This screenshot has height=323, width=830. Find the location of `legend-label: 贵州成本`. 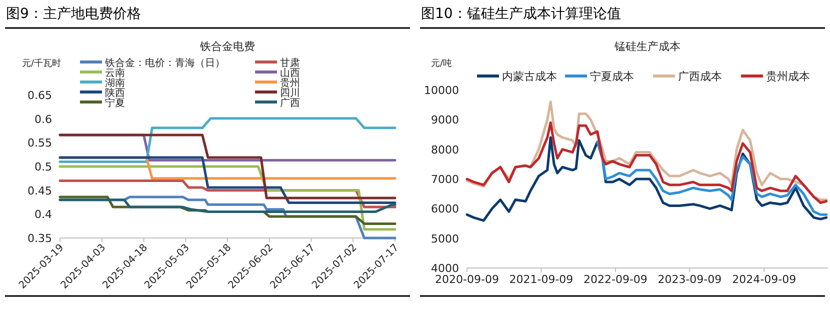

legend-label: 贵州成本 is located at coordinates (788, 76).